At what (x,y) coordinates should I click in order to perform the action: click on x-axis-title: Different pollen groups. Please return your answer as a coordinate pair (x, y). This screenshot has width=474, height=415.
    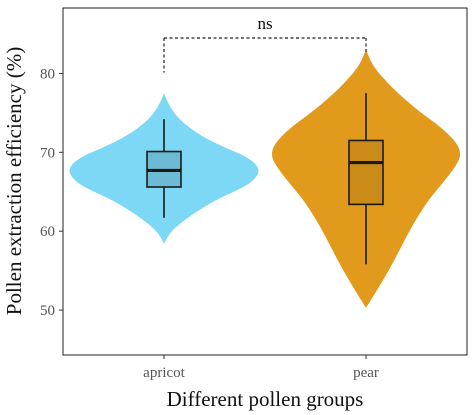
    Looking at the image, I should click on (265, 399).